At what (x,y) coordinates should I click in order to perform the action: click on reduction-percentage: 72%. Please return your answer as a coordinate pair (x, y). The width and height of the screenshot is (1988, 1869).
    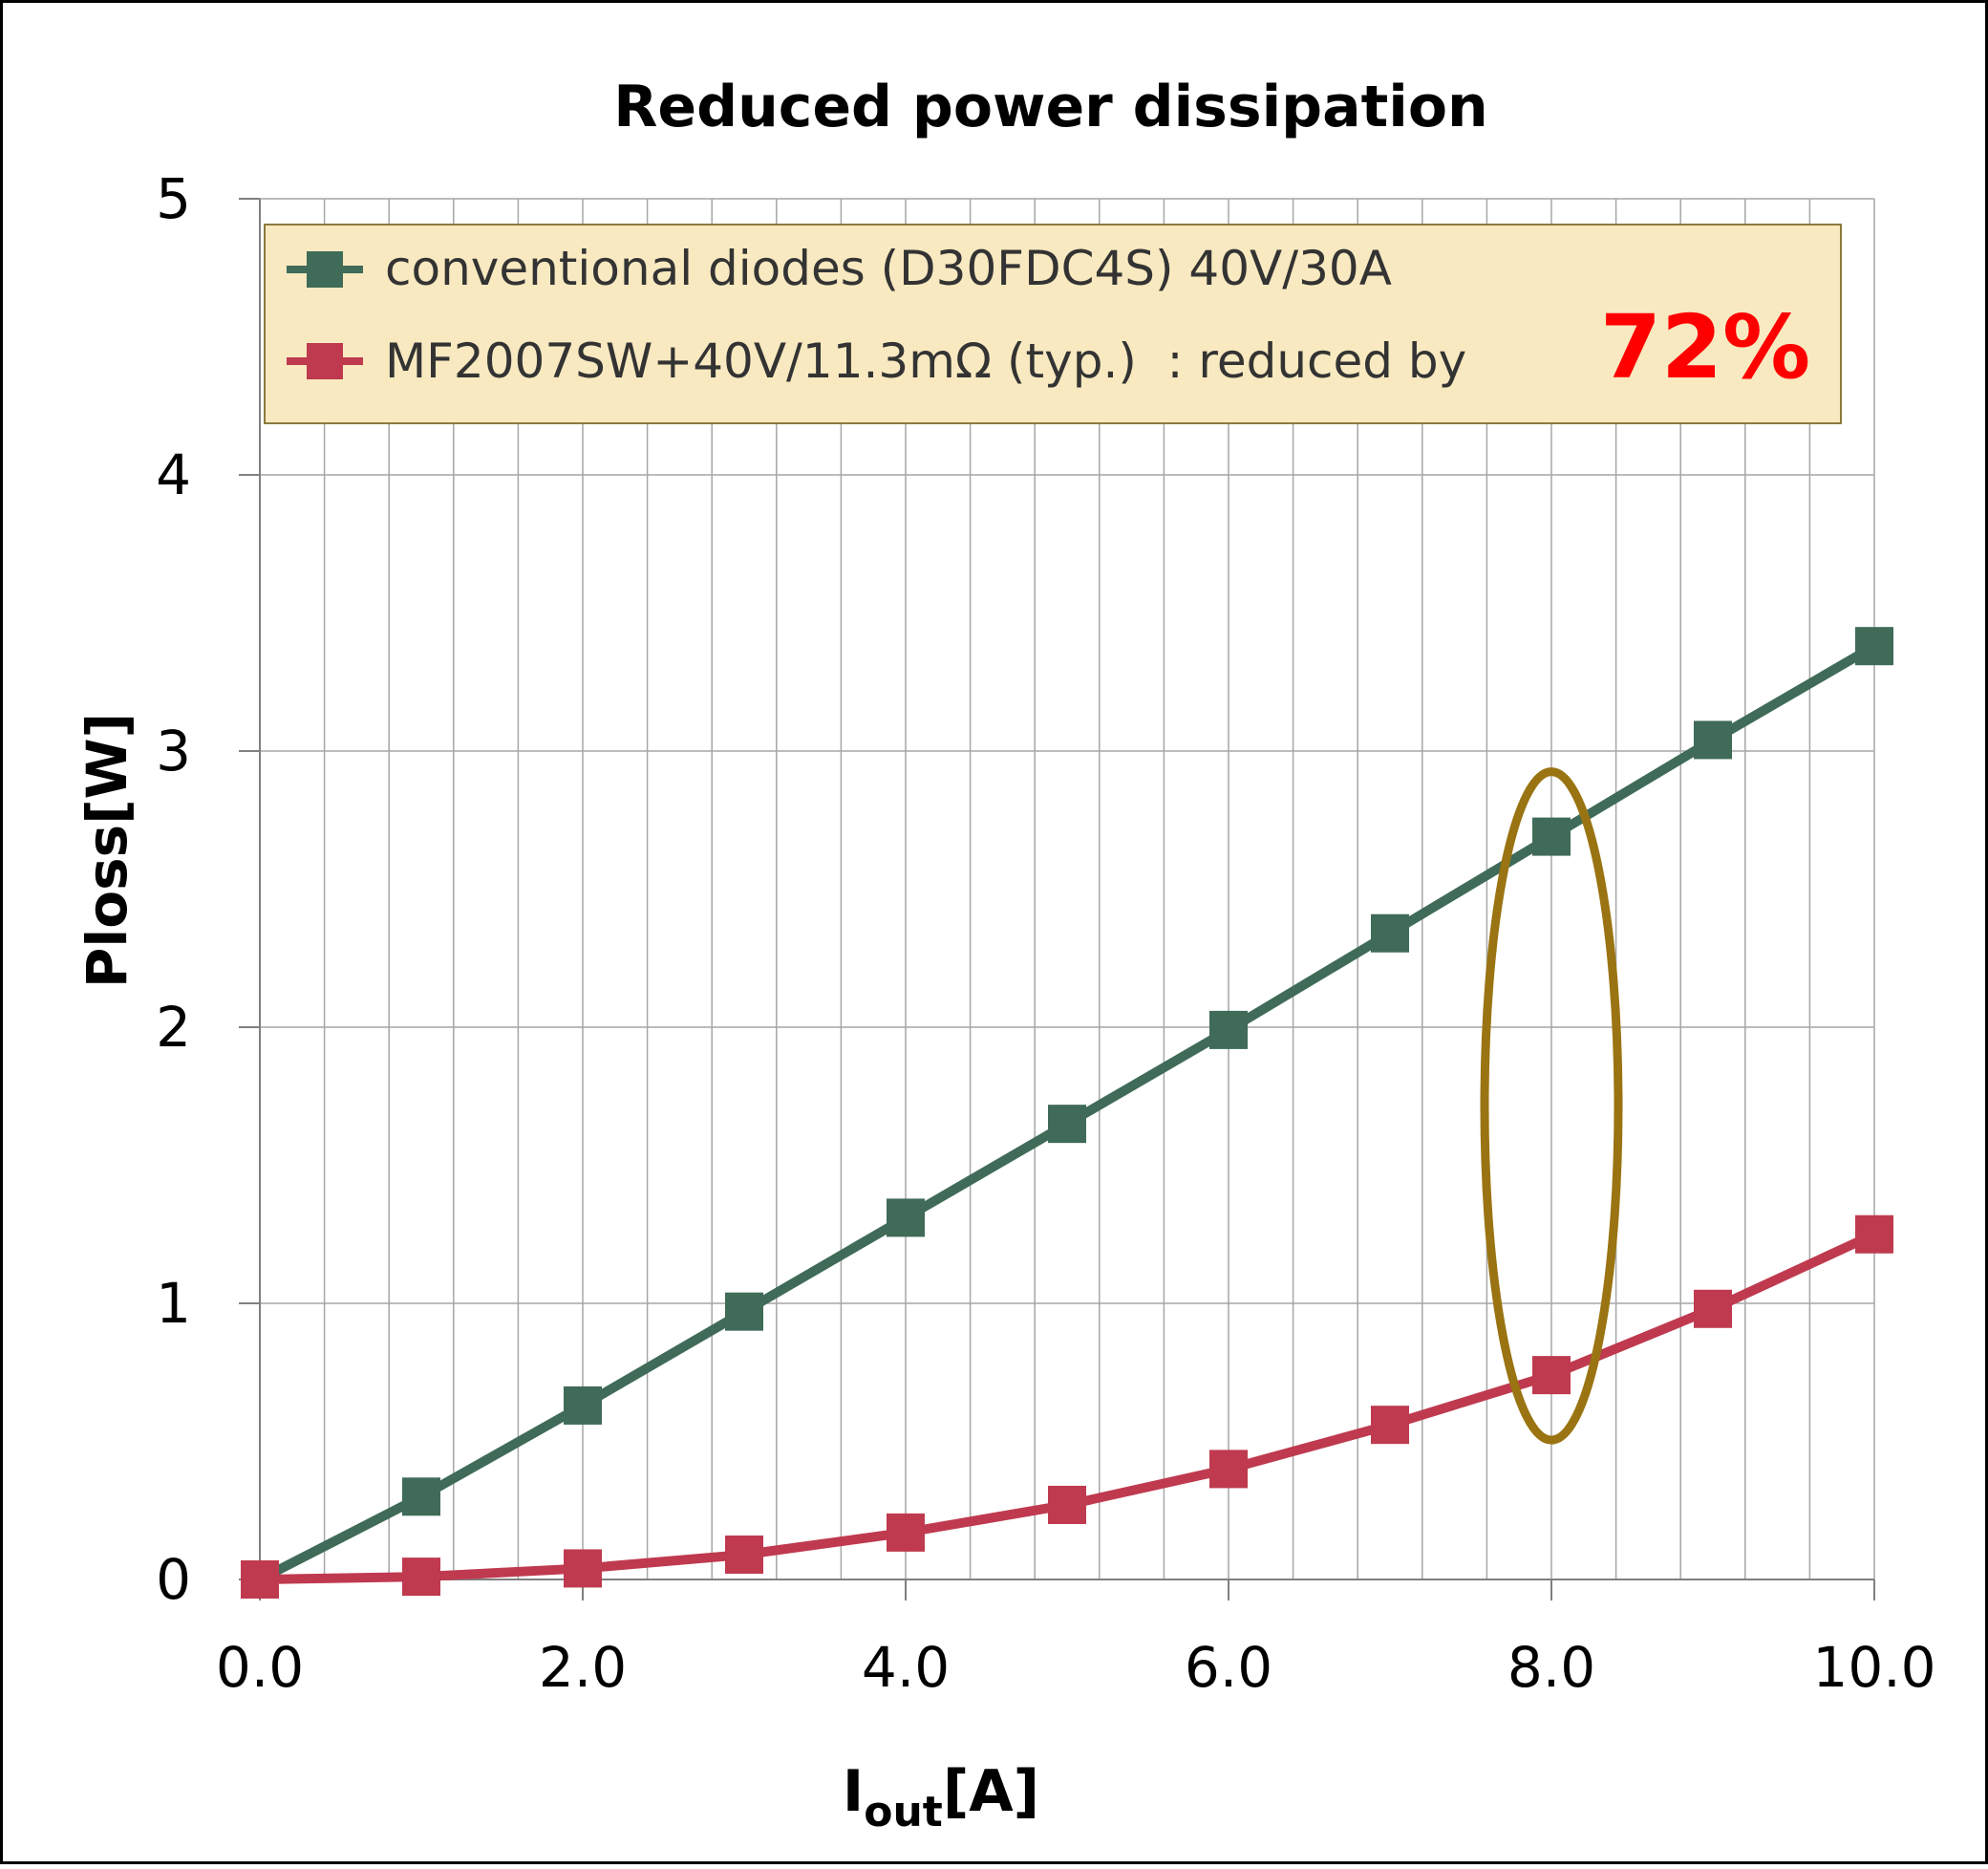
    Looking at the image, I should click on (1705, 347).